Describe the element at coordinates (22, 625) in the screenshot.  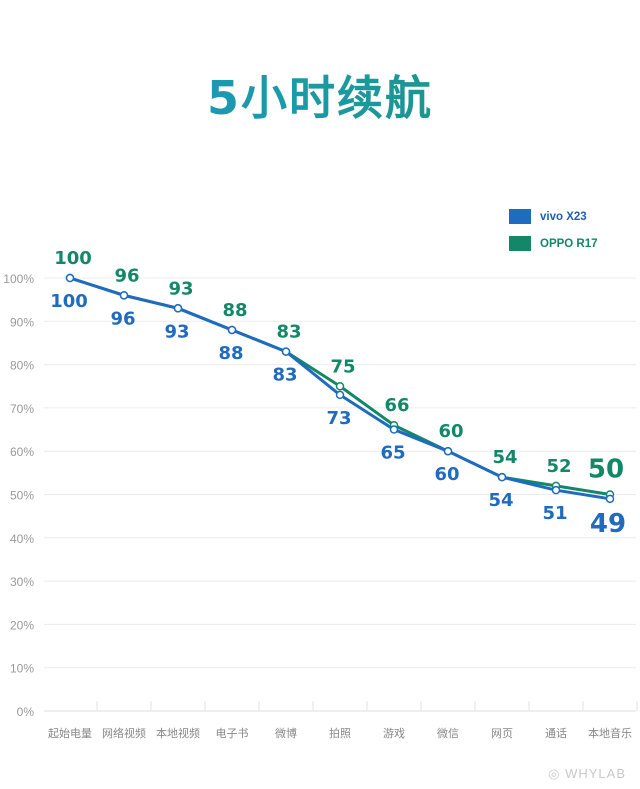
I see `y-tick-label: 20%` at that location.